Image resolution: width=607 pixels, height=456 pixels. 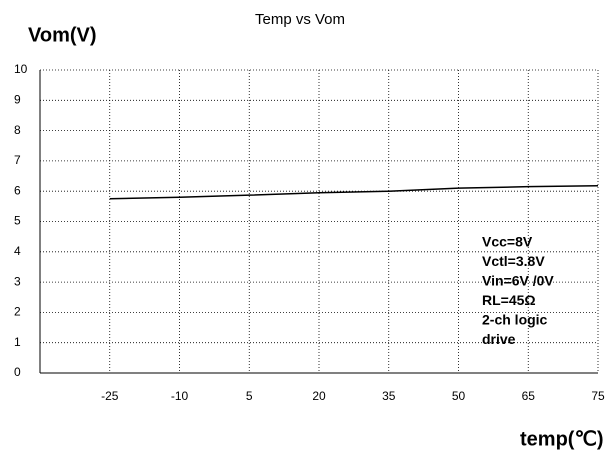 What do you see at coordinates (17, 372) in the screenshot?
I see `y-tick-label: 0` at bounding box center [17, 372].